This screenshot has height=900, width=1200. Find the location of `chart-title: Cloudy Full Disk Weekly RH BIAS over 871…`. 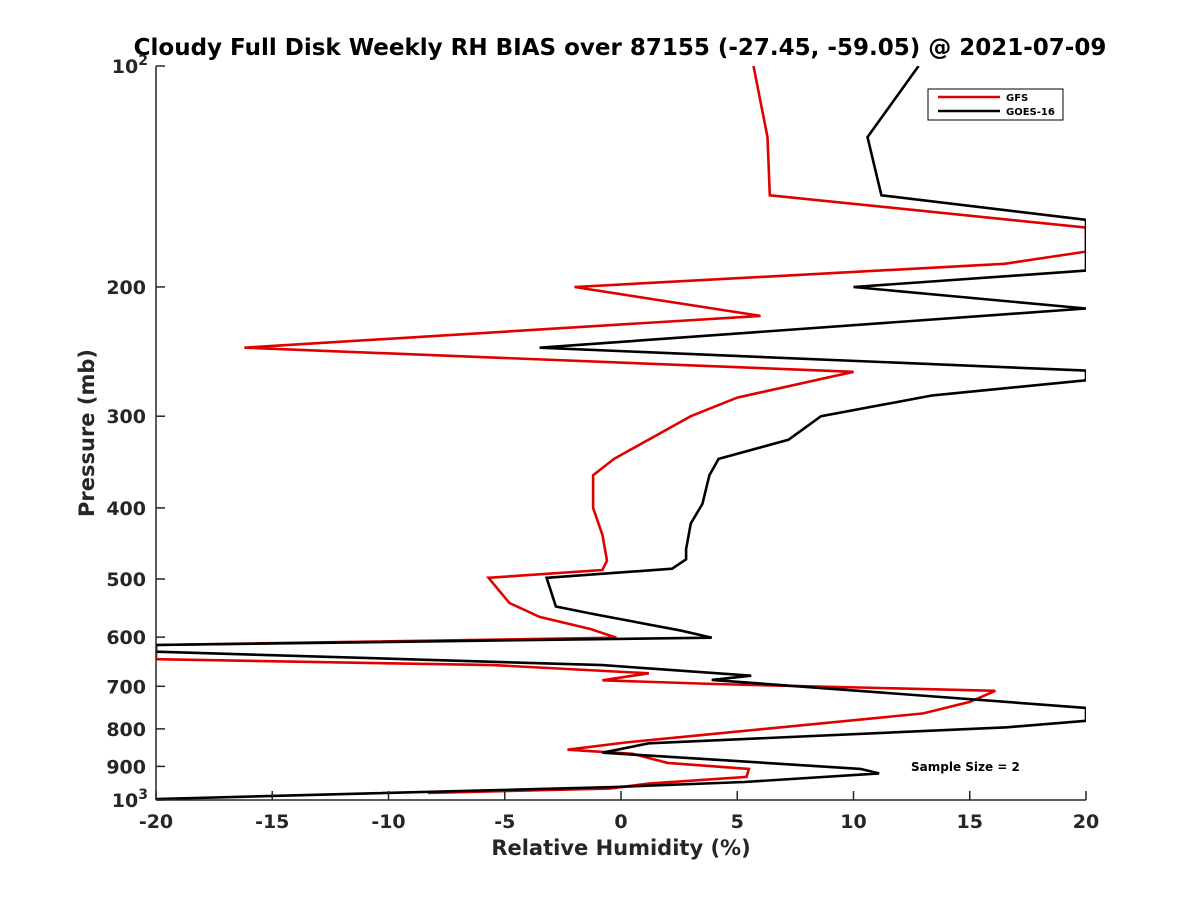

chart-title: Cloudy Full Disk Weekly RH BIAS over 871… is located at coordinates (620, 48).